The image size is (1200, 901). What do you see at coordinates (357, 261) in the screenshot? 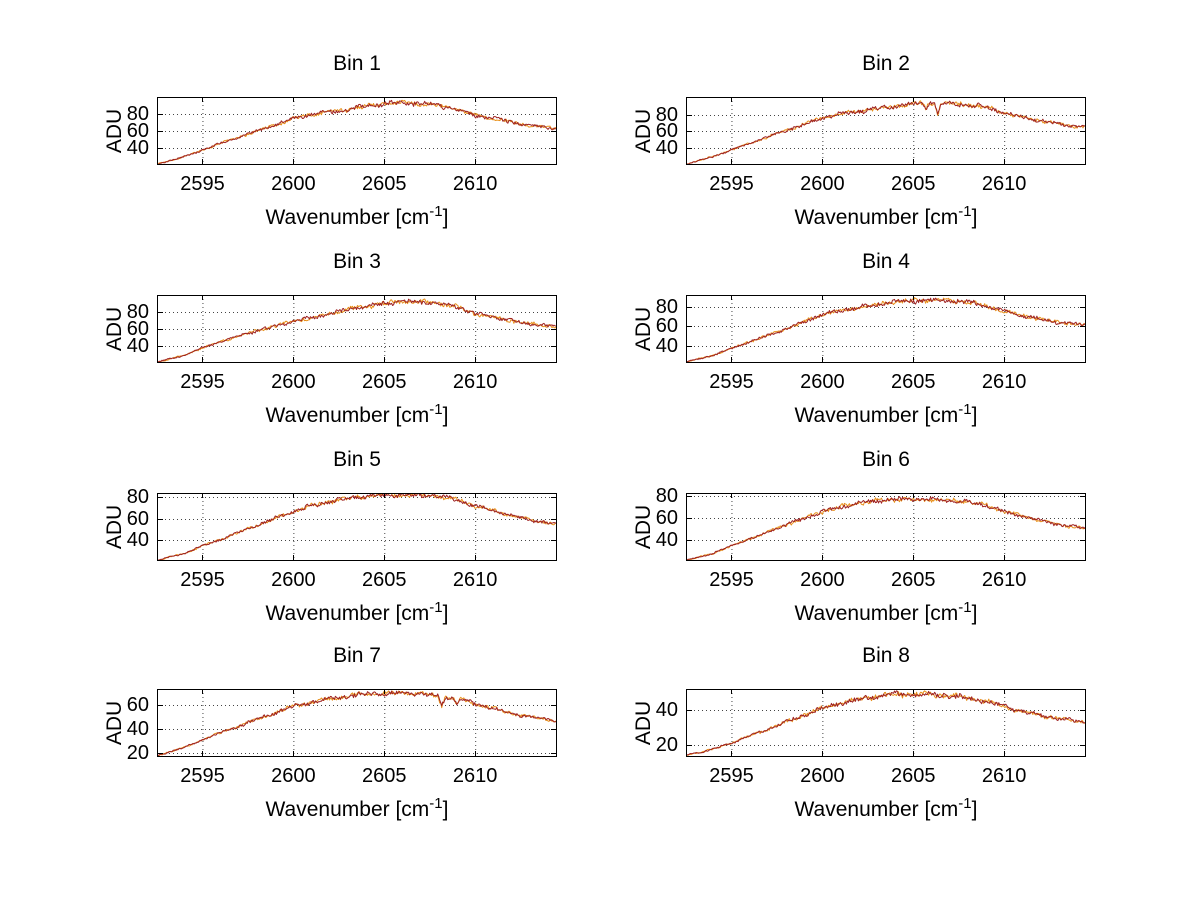
I see `plot-title: Bin 3` at bounding box center [357, 261].